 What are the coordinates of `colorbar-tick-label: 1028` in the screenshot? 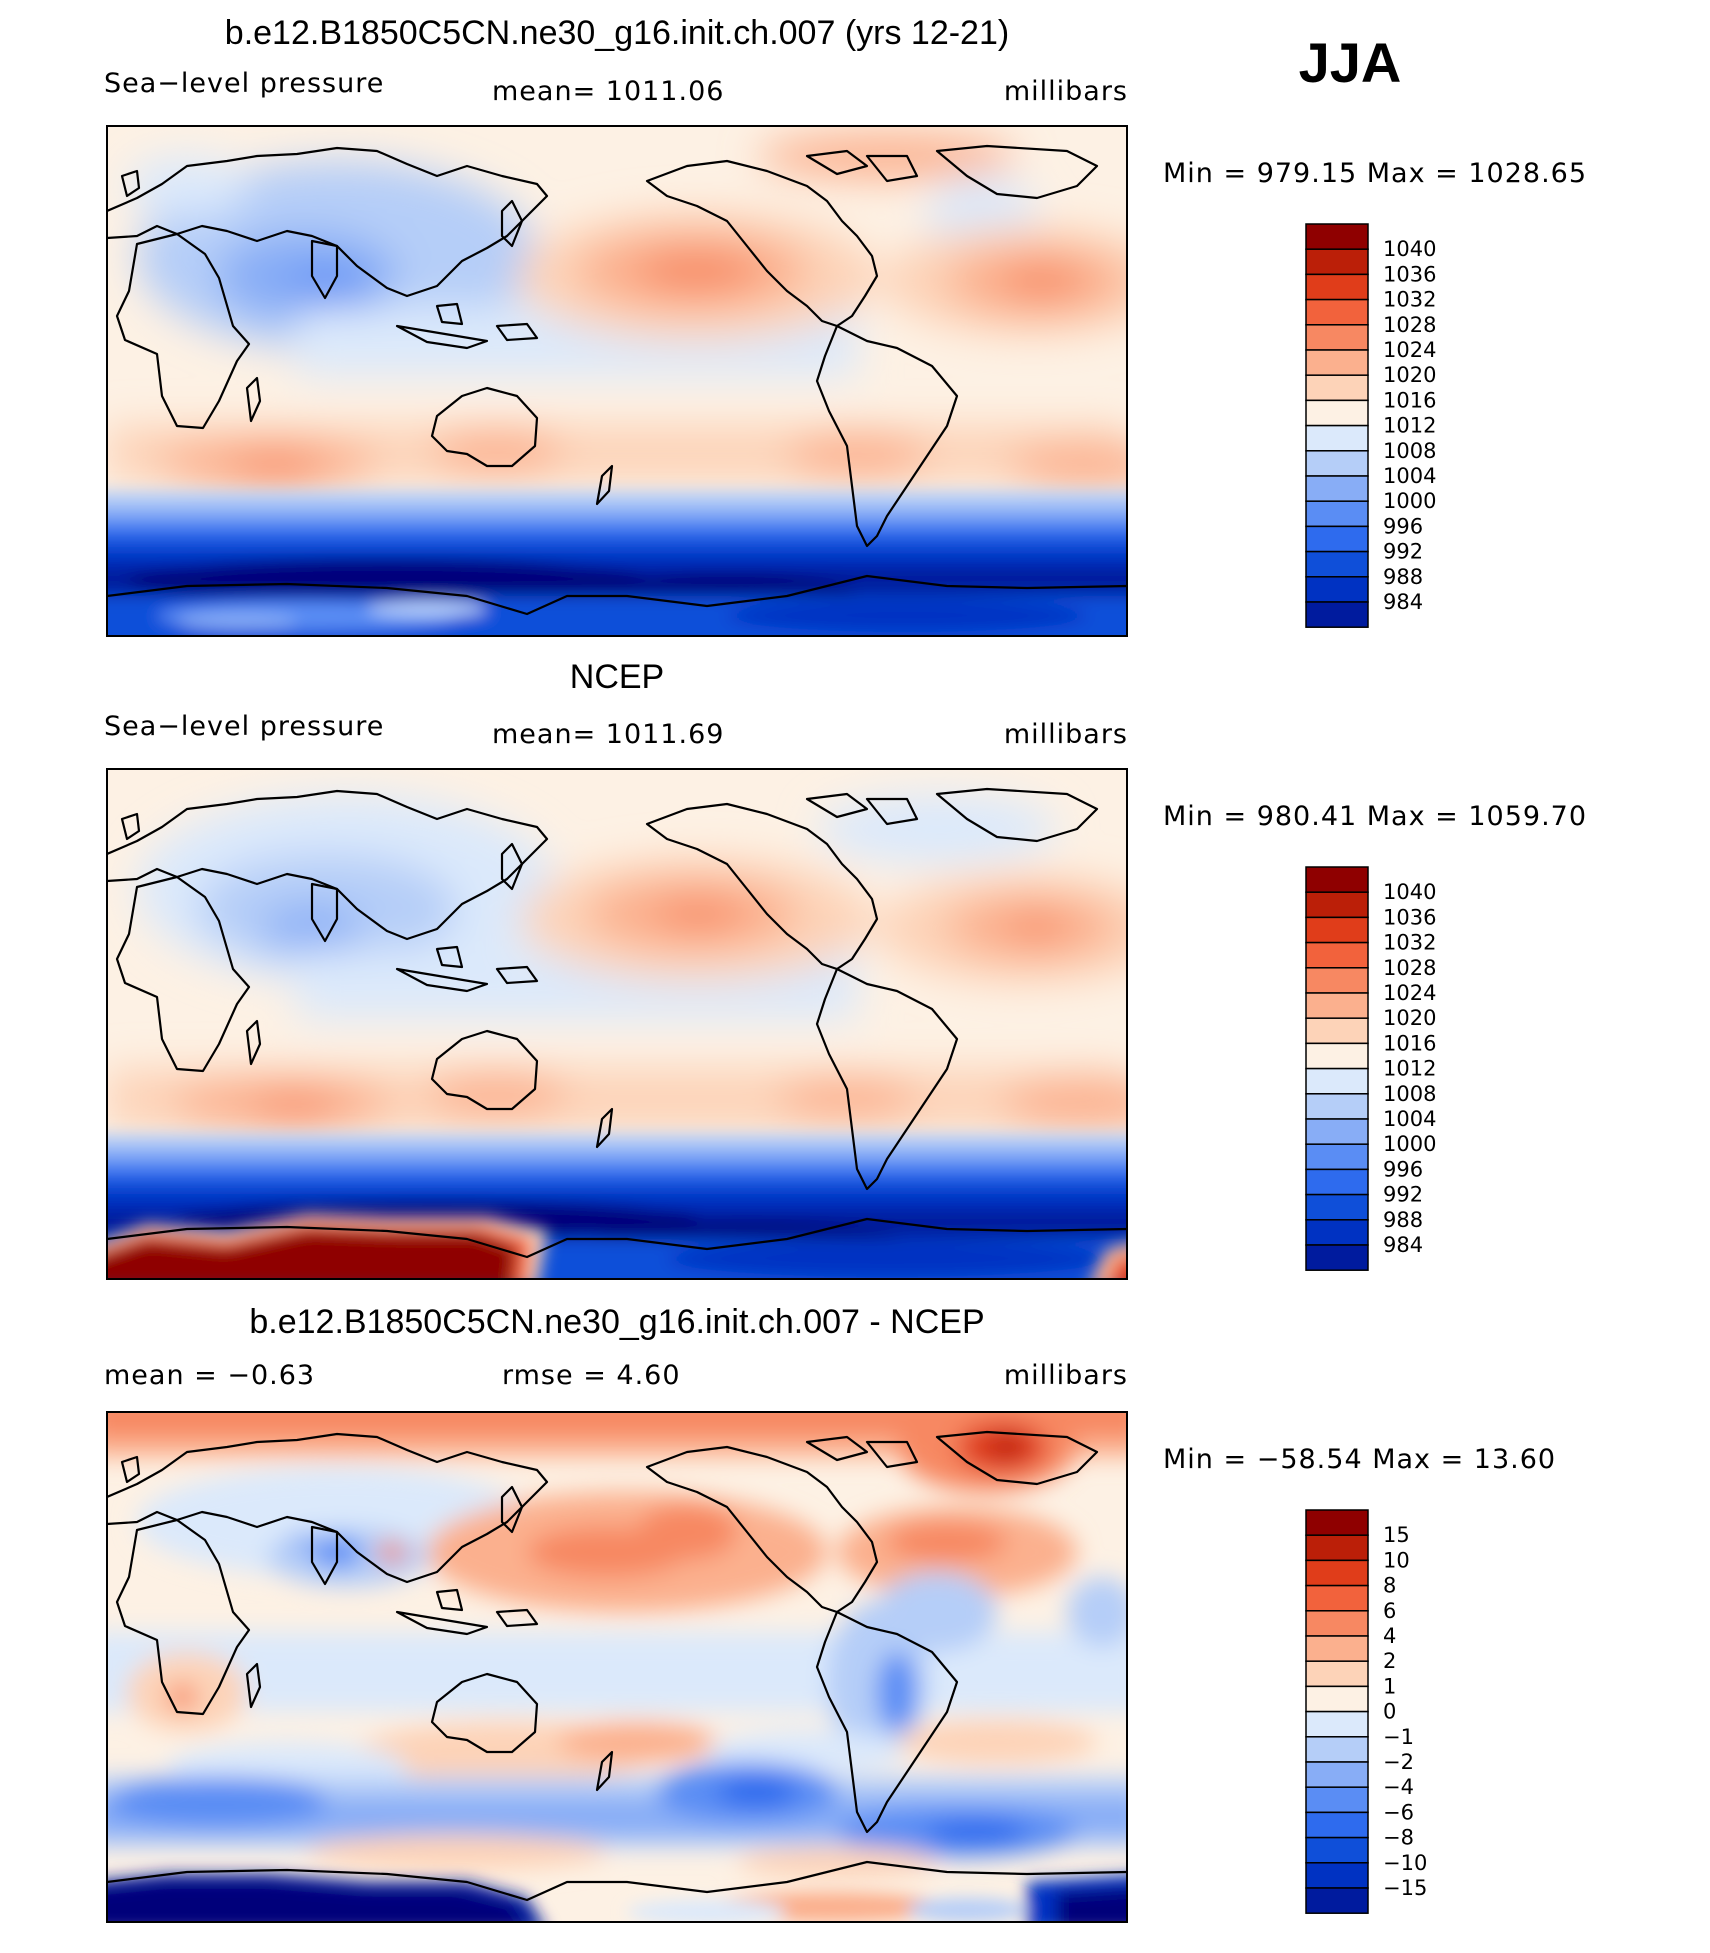 It's located at (1409, 325).